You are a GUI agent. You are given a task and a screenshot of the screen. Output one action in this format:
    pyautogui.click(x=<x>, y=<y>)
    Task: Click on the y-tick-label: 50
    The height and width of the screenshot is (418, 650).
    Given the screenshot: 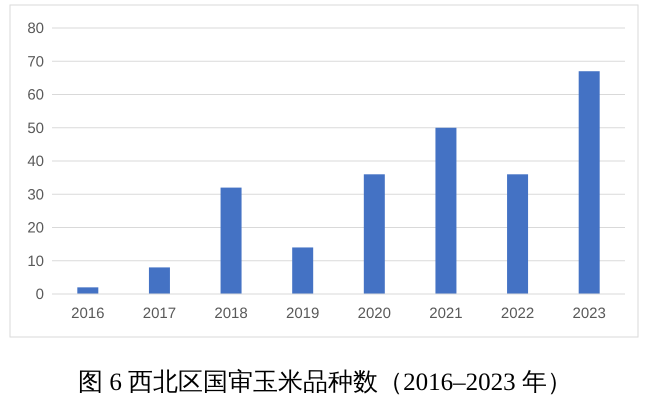 What is the action you would take?
    pyautogui.click(x=35, y=128)
    